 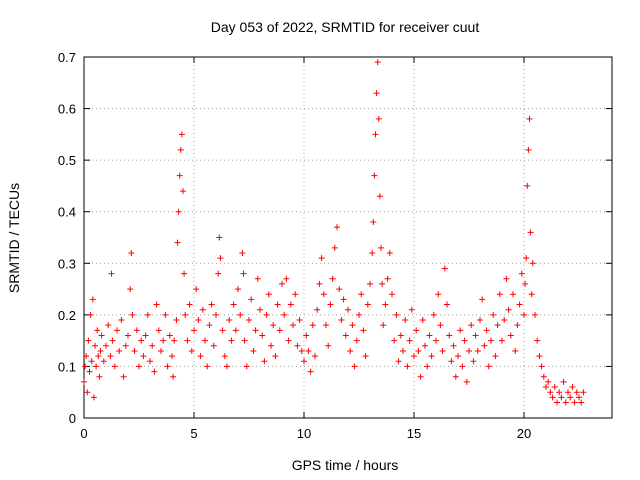 I want to click on y-tick-label: 0.4, so click(x=67, y=212).